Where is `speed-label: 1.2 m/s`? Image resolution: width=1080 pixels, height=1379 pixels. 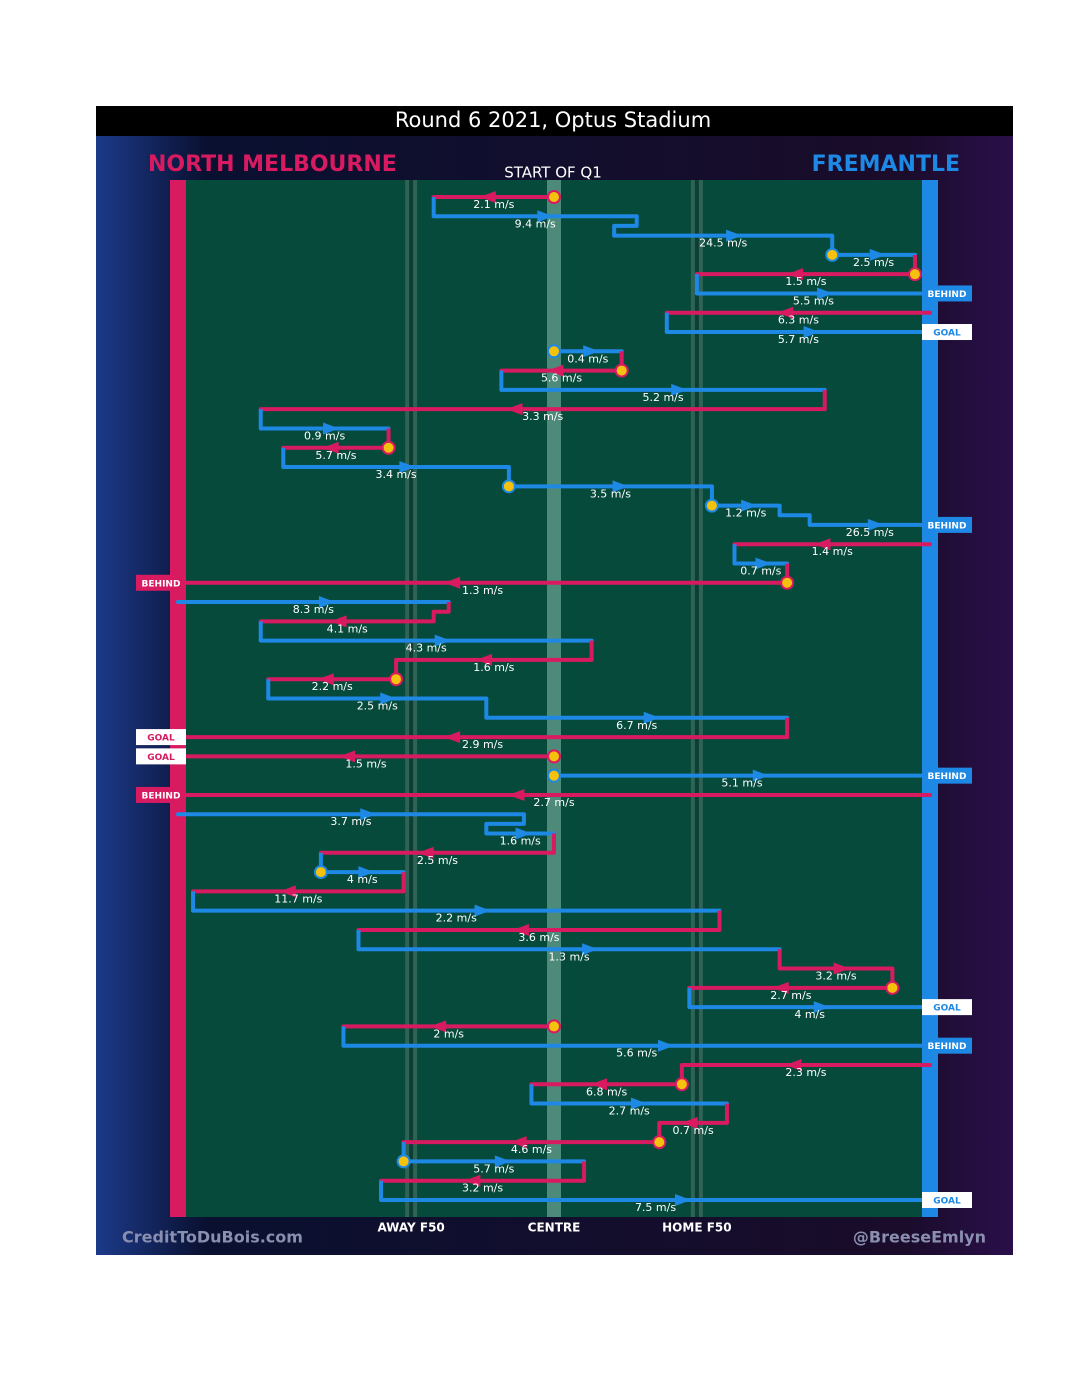 speed-label: 1.2 m/s is located at coordinates (745, 513).